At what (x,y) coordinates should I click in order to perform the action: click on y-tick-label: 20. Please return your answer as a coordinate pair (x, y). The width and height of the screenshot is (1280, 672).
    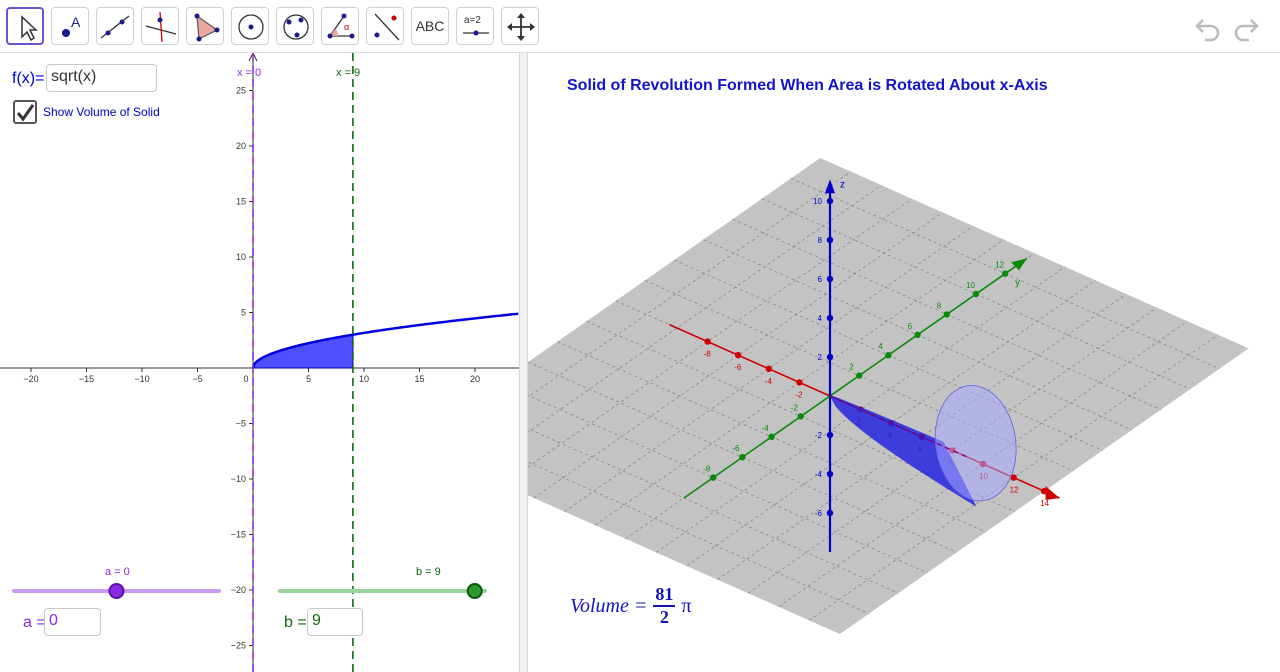
    Looking at the image, I should click on (241, 146).